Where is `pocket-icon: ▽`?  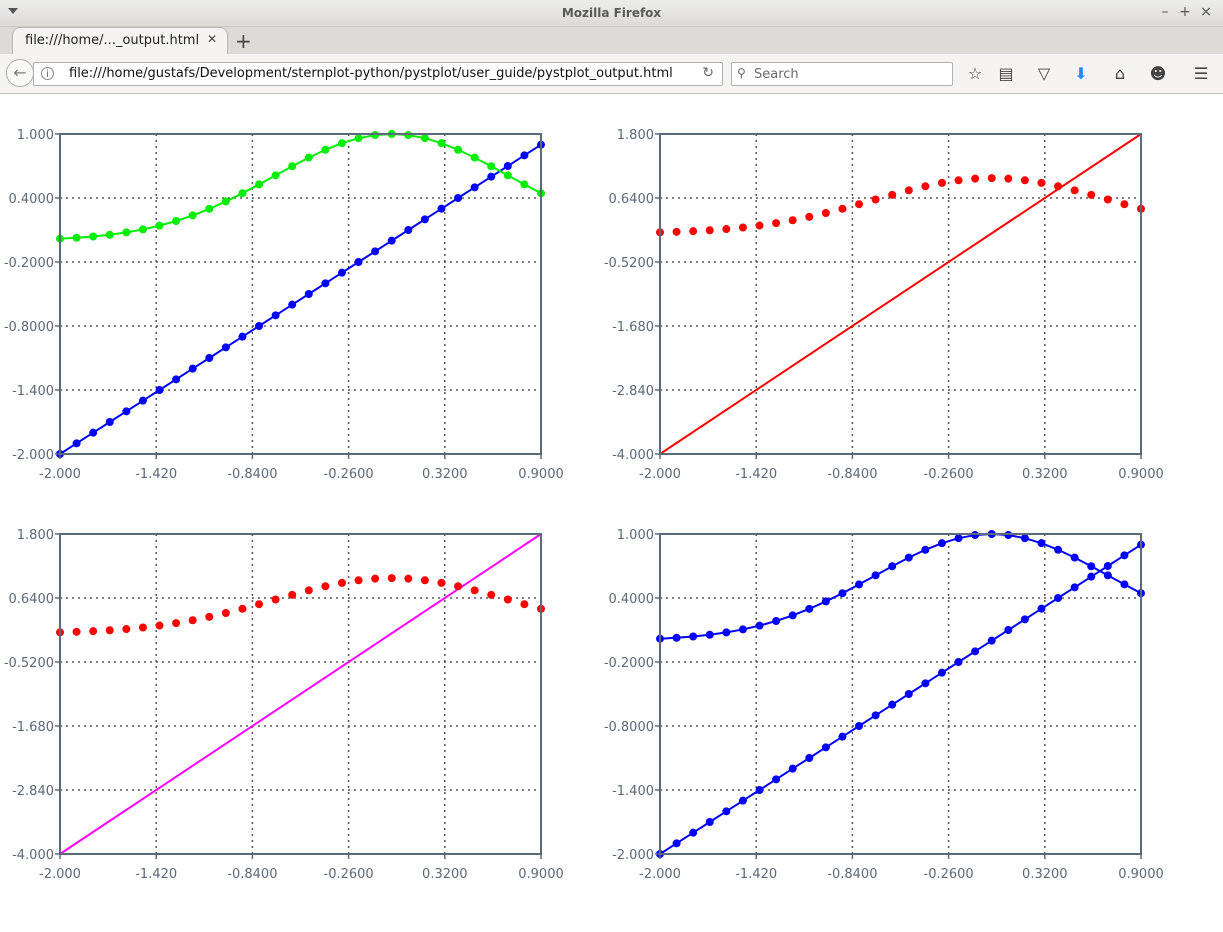
pocket-icon: ▽ is located at coordinates (1044, 73).